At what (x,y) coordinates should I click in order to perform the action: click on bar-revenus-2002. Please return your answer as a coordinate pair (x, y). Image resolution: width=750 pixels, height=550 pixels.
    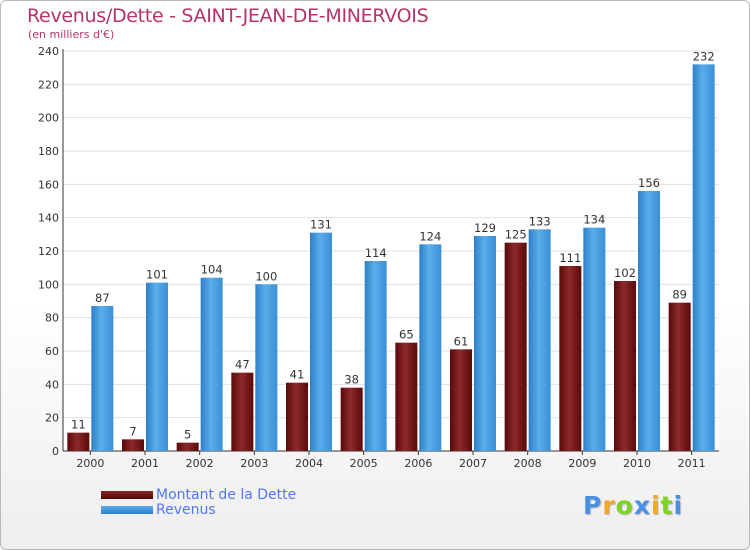
    Looking at the image, I should click on (211, 364).